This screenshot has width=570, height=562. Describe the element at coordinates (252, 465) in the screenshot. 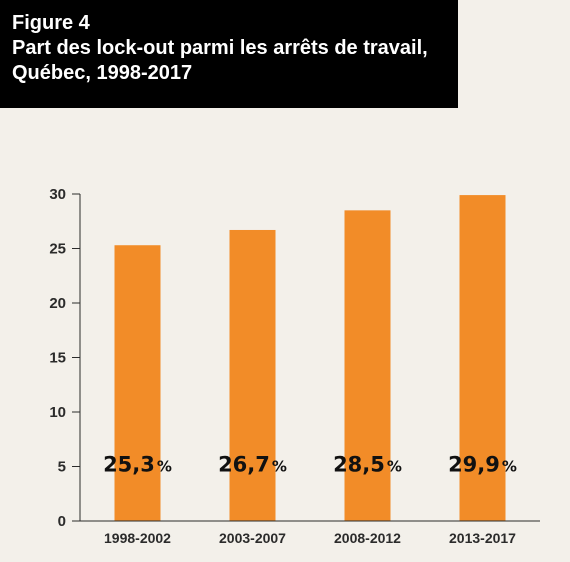

I see `data-label-2003-2007: 26,7%` at that location.